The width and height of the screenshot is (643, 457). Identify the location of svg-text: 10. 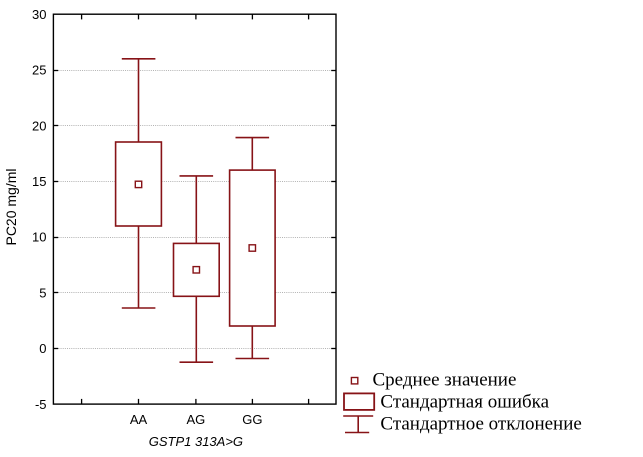
(39, 237).